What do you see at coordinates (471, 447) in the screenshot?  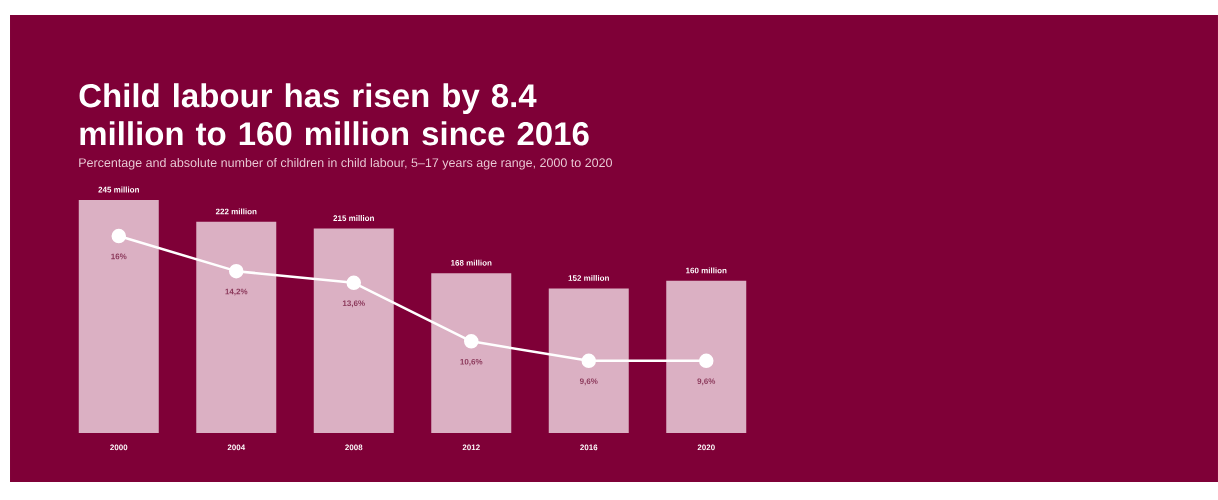 I see `x-tick-label: 2012` at bounding box center [471, 447].